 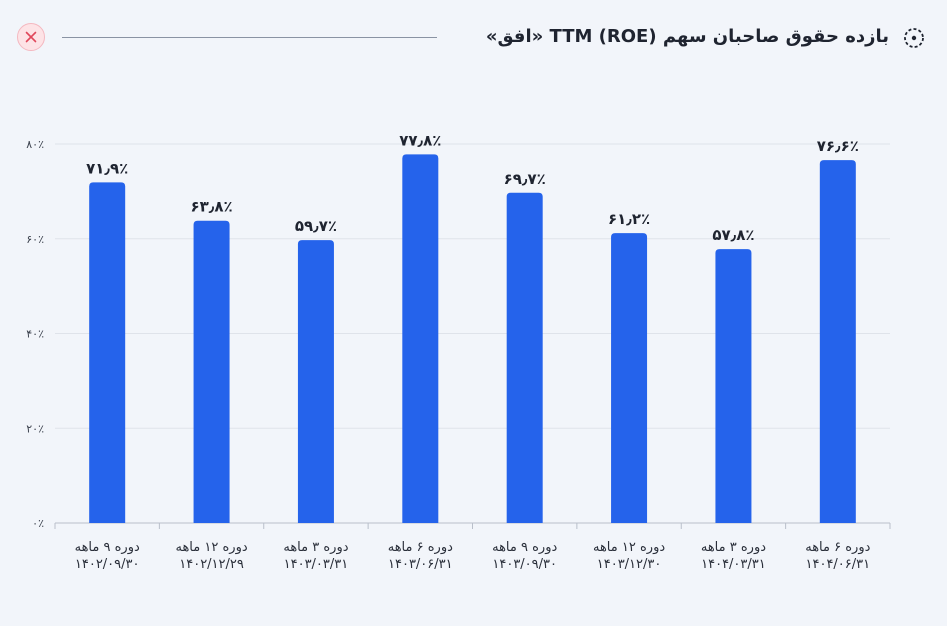 I want to click on bar-value-label: ۶۱٫۲٪, so click(x=629, y=219).